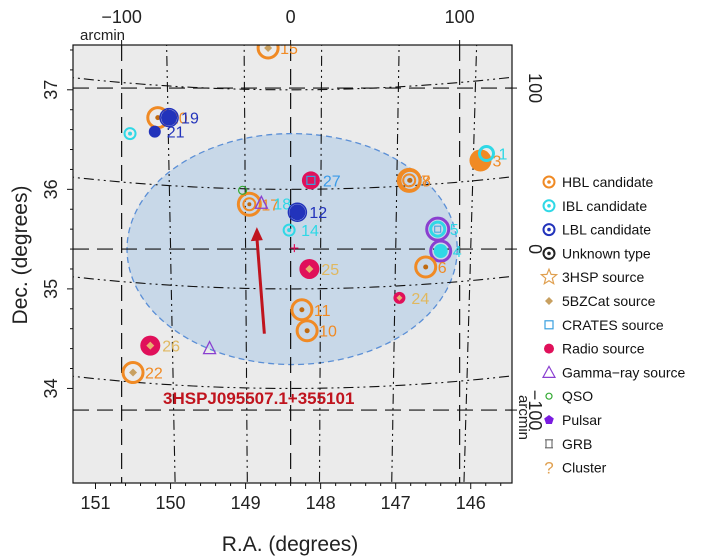 The height and width of the screenshot is (558, 701). I want to click on top-tick-label: −100, so click(121, 17).